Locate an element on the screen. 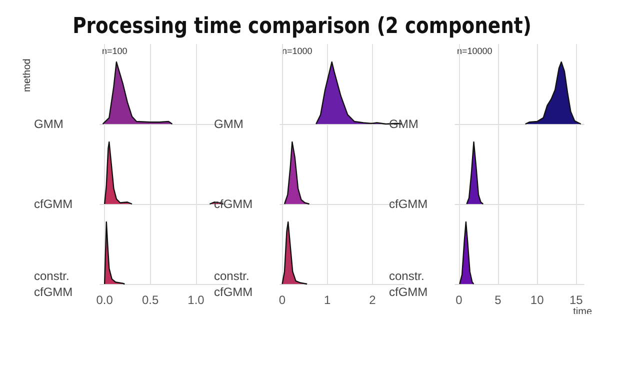  text: method is located at coordinates (27, 75).